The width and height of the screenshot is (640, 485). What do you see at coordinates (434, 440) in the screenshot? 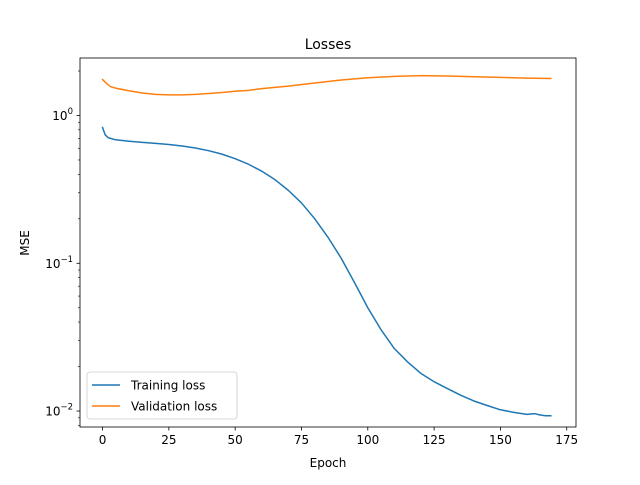
I see `x-tick-label: 125` at bounding box center [434, 440].